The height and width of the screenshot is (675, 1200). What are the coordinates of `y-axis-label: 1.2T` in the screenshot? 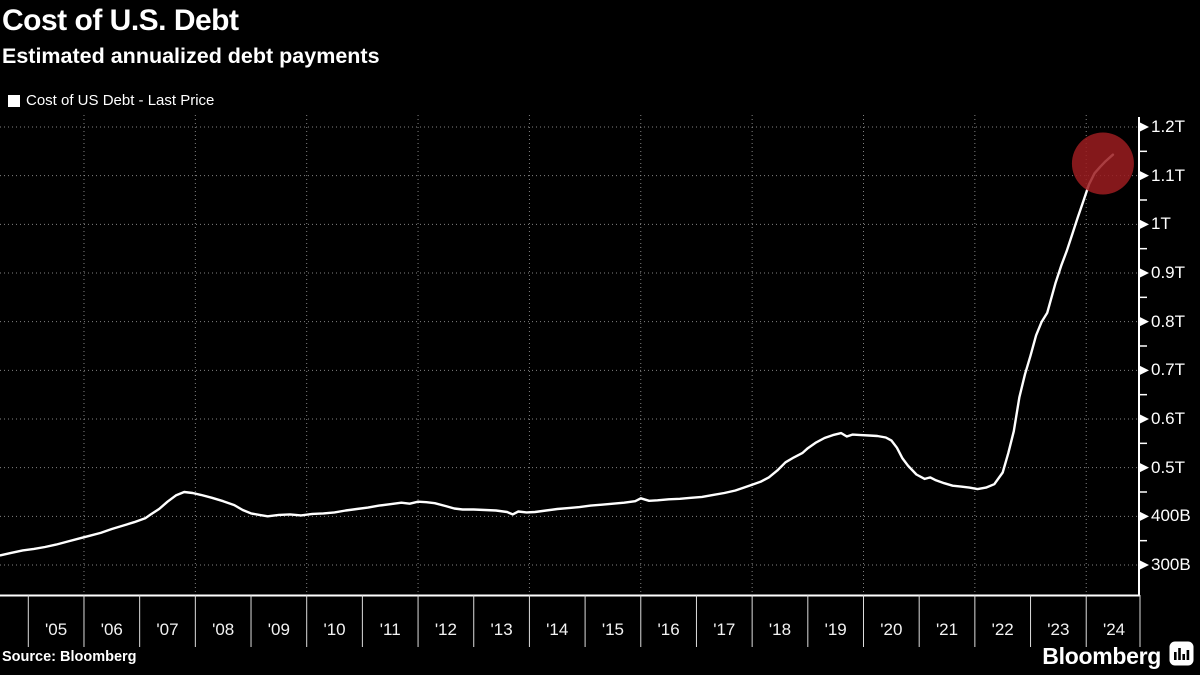 It's located at (1168, 126).